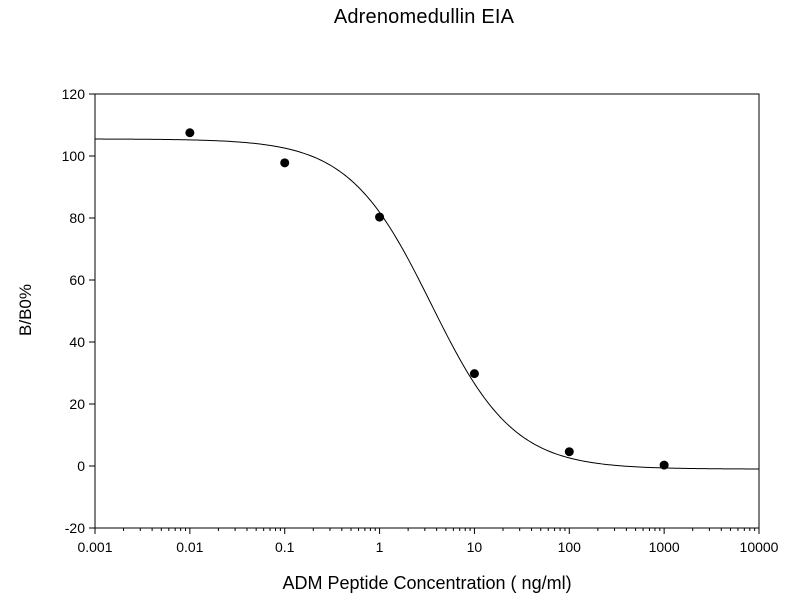 The image size is (800, 600). I want to click on x-tick-label: 0.01, so click(189, 547).